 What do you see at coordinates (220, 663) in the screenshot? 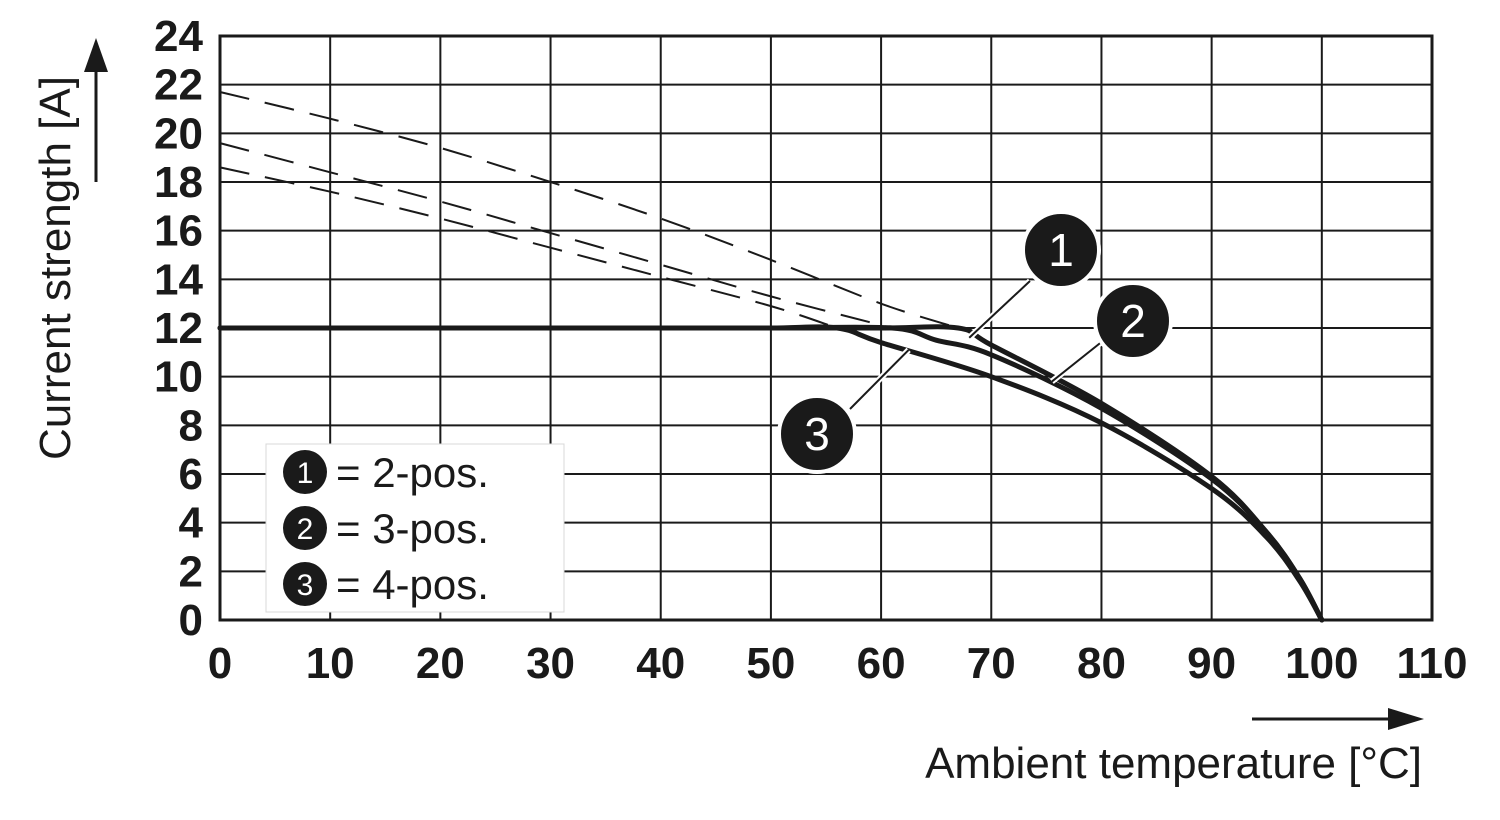
I see `x-tick-label: 0` at bounding box center [220, 663].